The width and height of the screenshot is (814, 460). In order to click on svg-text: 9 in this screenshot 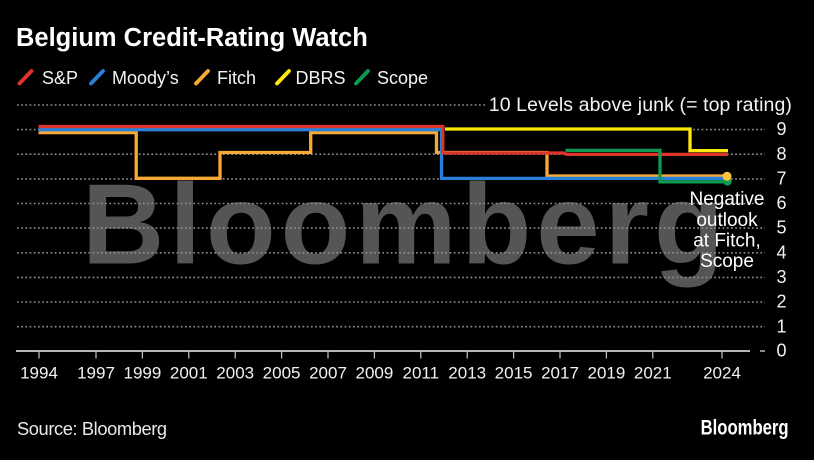, I will do `click(781, 129)`.